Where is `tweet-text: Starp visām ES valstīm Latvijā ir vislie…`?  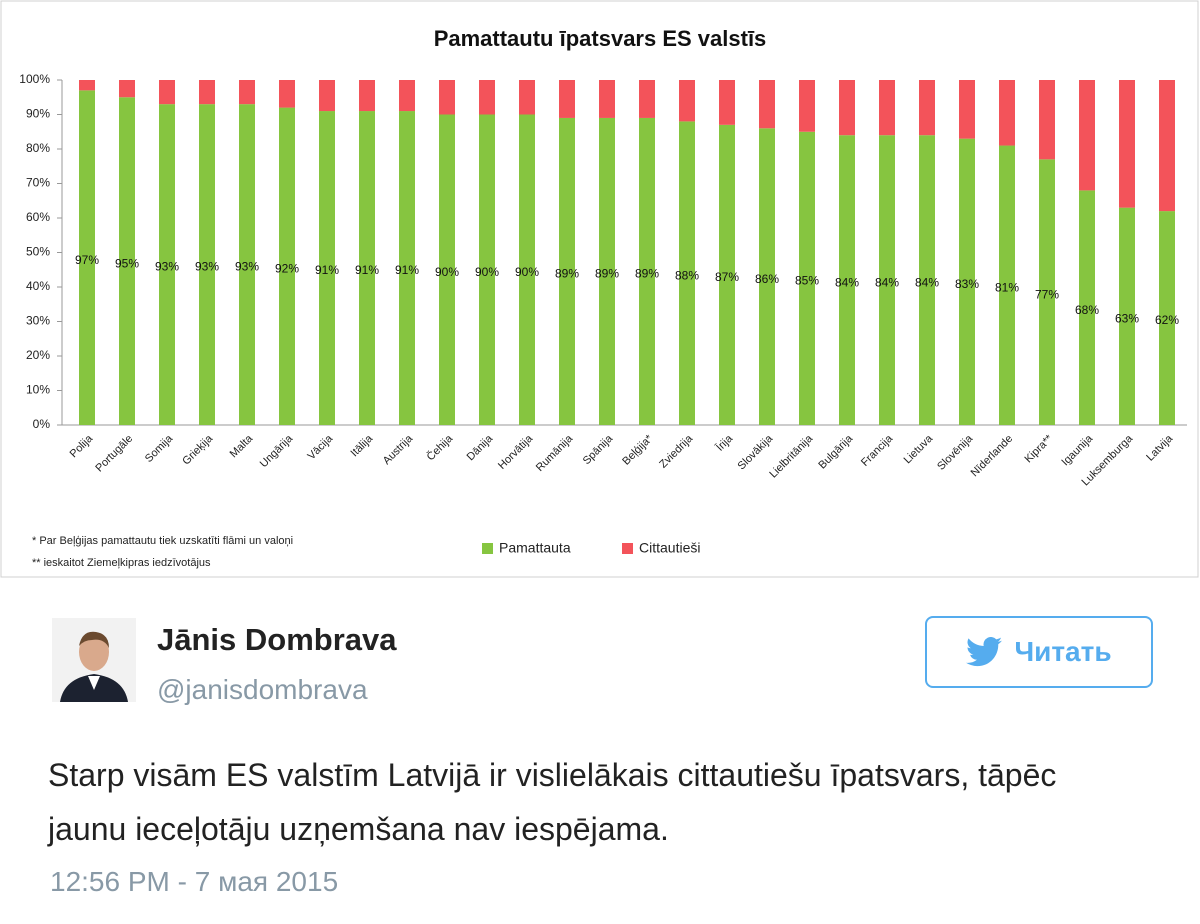
tweet-text: Starp visām ES valstīm Latvijā ir vislie… is located at coordinates (552, 802).